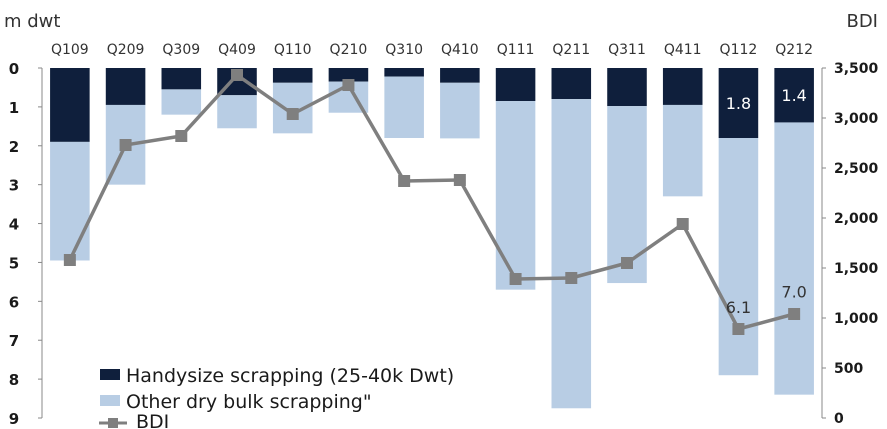 This screenshot has height=429, width=887. I want to click on data-labels-group: 1.8 1.4 6.1 7.0, so click(766, 201).